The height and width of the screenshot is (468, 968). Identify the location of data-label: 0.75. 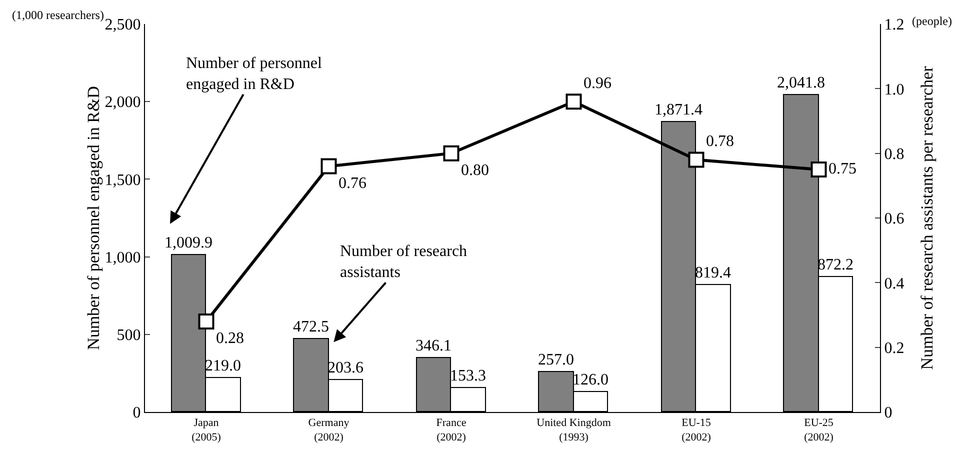
(842, 169).